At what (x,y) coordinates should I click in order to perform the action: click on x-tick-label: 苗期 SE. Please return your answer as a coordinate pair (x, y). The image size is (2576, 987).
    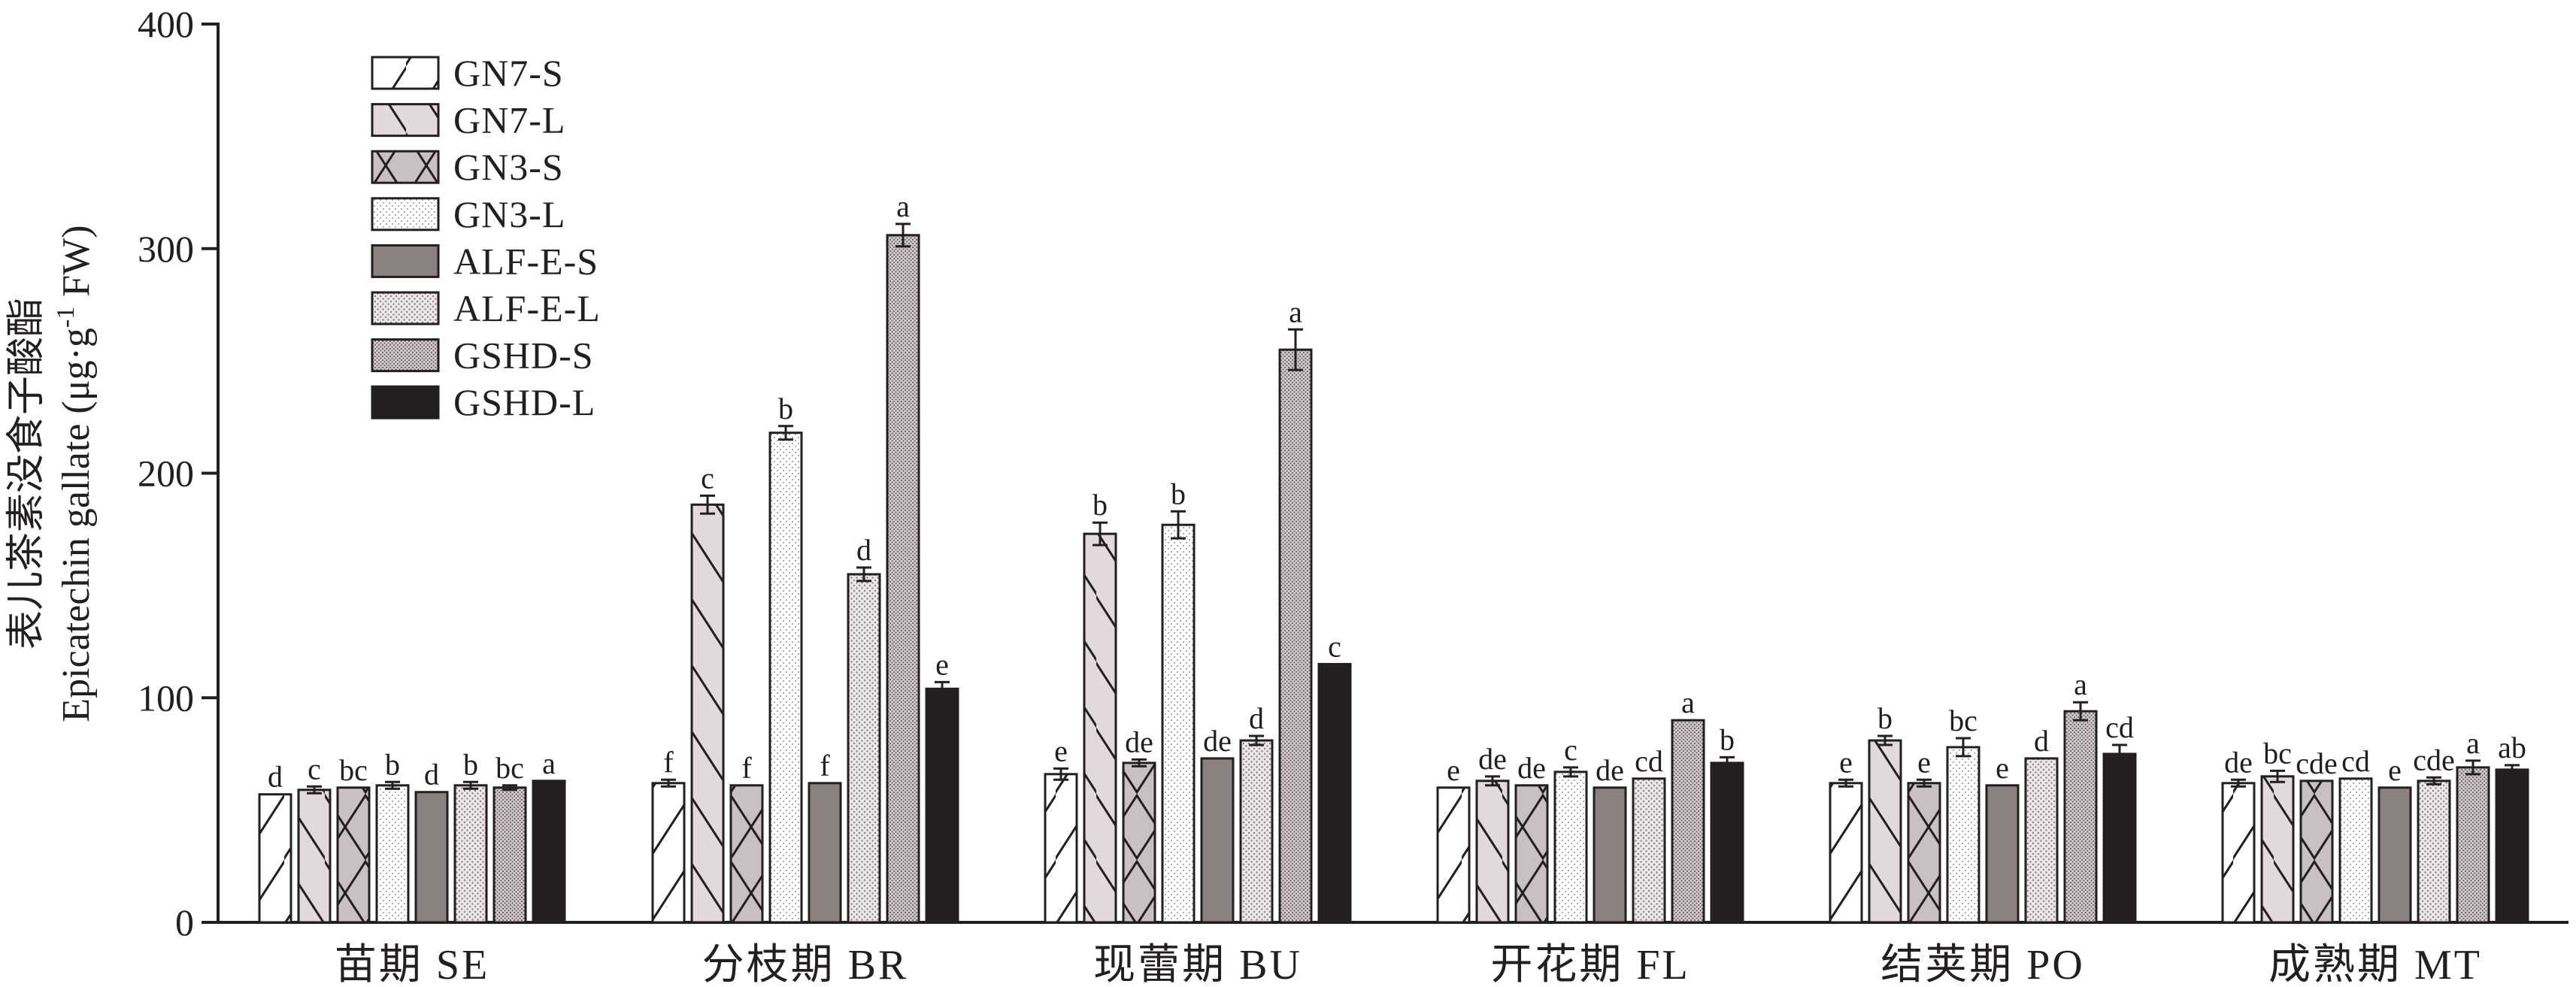
    Looking at the image, I should click on (412, 965).